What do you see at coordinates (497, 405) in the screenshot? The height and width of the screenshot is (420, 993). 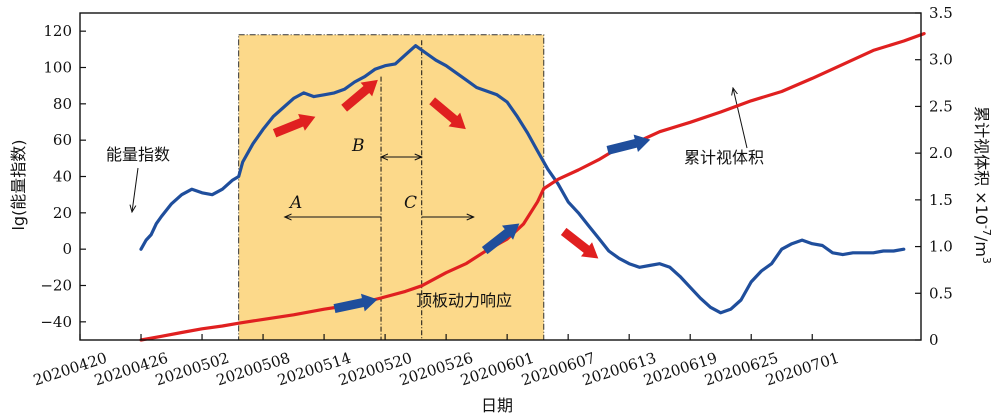 I see `x-axis-title: 日期` at bounding box center [497, 405].